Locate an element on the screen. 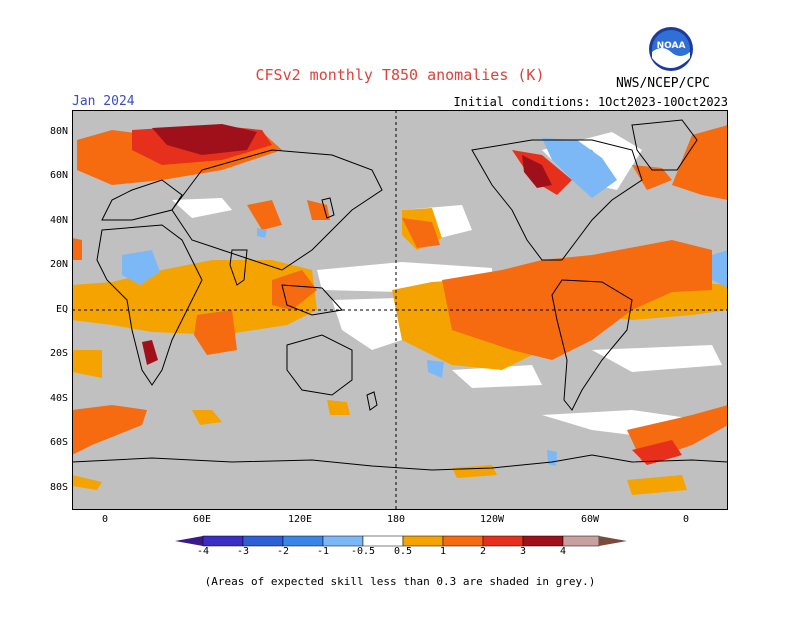  lon-label-60w: 60W is located at coordinates (590, 519).